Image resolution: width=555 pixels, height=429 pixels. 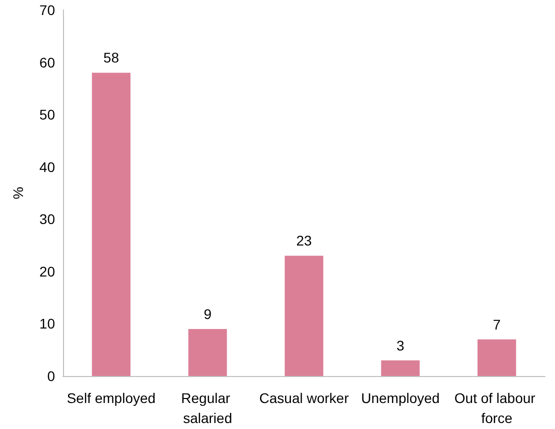 I want to click on data-label: 7, so click(x=496, y=324).